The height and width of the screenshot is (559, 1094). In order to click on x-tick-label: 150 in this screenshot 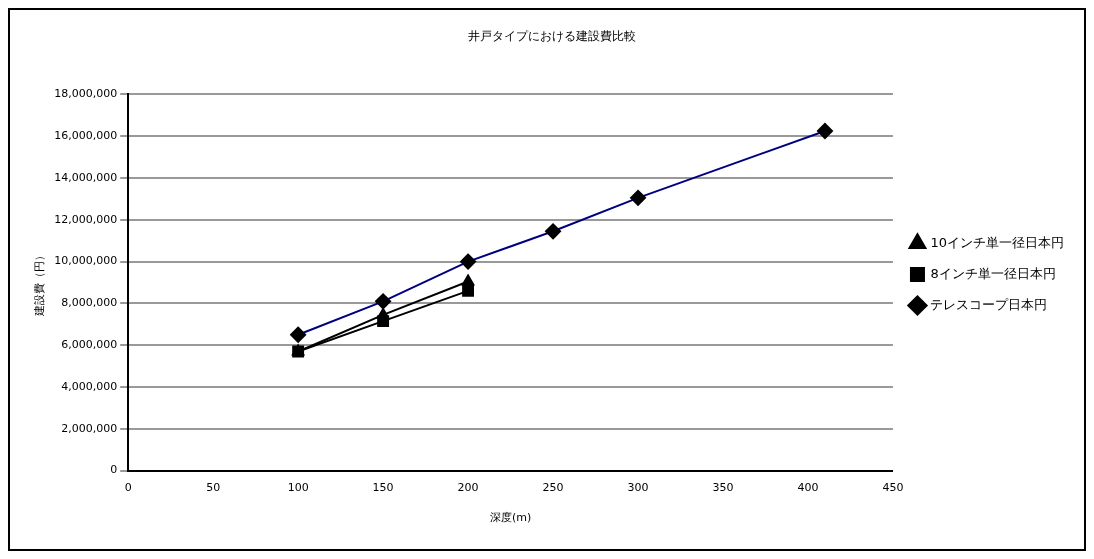, I will do `click(383, 488)`.